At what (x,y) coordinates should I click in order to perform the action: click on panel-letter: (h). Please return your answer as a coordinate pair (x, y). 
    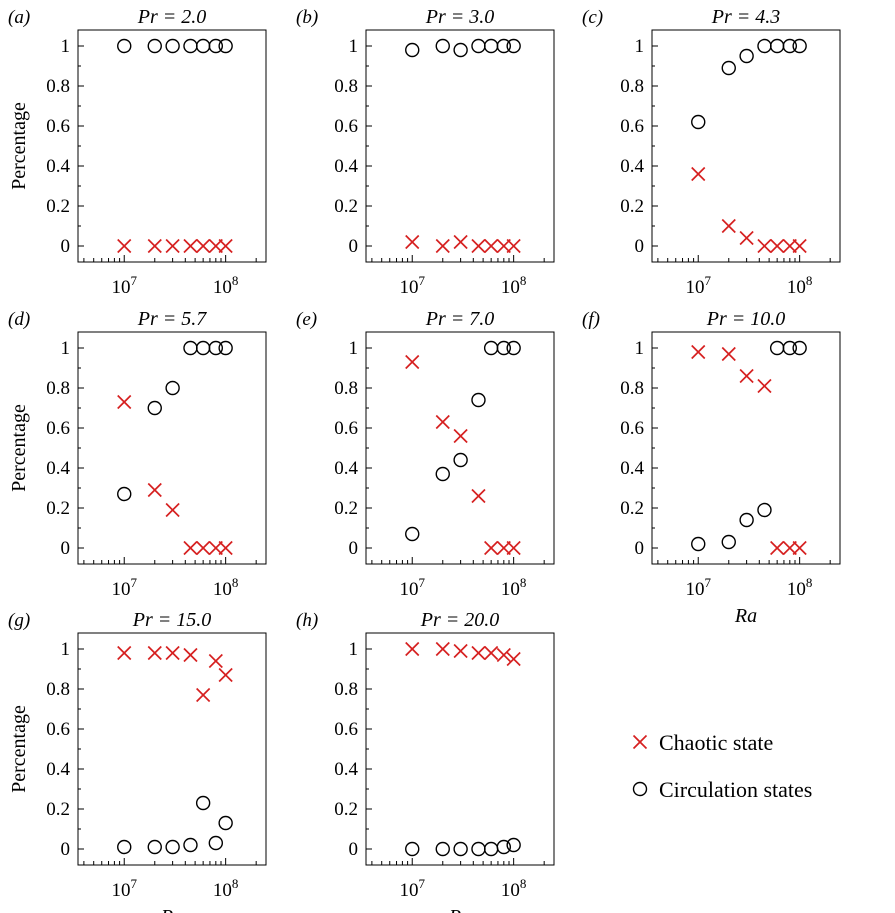
    Looking at the image, I should click on (307, 620).